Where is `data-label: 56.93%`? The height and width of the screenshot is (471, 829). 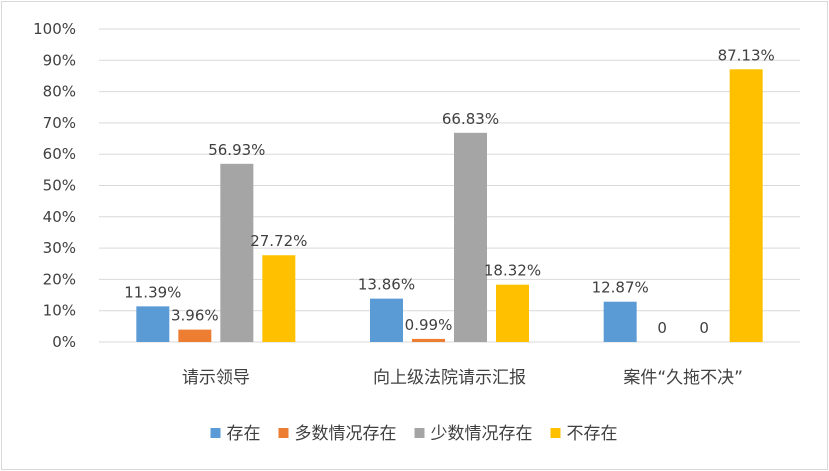
data-label: 56.93% is located at coordinates (236, 150).